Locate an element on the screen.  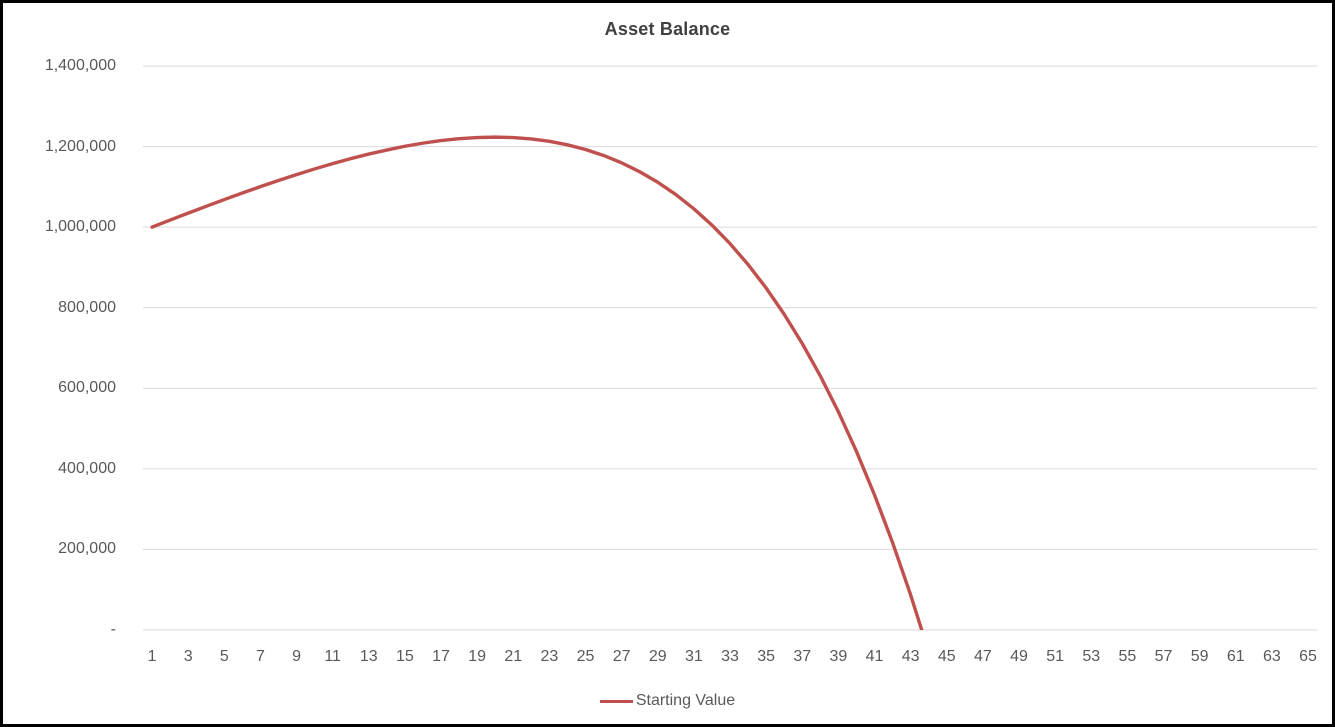
y-tick-label: 800,000 is located at coordinates (87, 307).